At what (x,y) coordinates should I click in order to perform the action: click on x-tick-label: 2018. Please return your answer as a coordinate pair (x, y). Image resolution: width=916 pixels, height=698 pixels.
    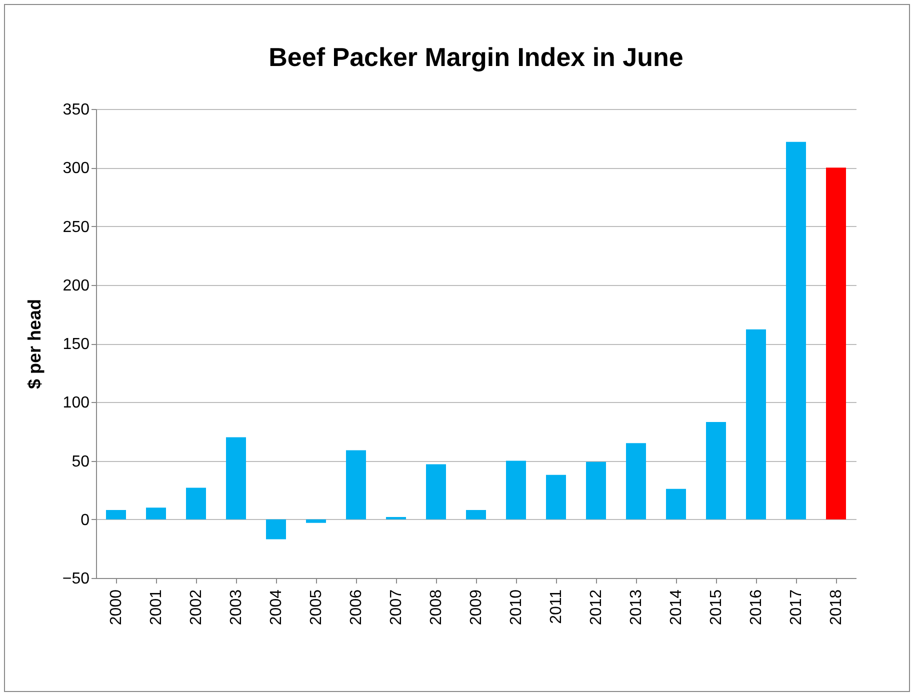
    Looking at the image, I should click on (836, 607).